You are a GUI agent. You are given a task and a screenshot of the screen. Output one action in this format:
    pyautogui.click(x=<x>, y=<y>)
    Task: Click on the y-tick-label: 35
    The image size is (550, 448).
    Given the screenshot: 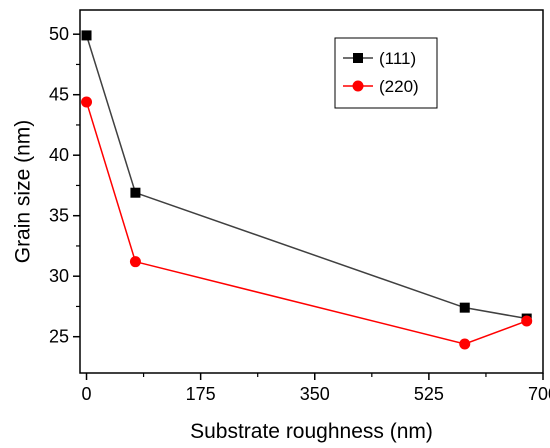 What is the action you would take?
    pyautogui.click(x=59, y=216)
    